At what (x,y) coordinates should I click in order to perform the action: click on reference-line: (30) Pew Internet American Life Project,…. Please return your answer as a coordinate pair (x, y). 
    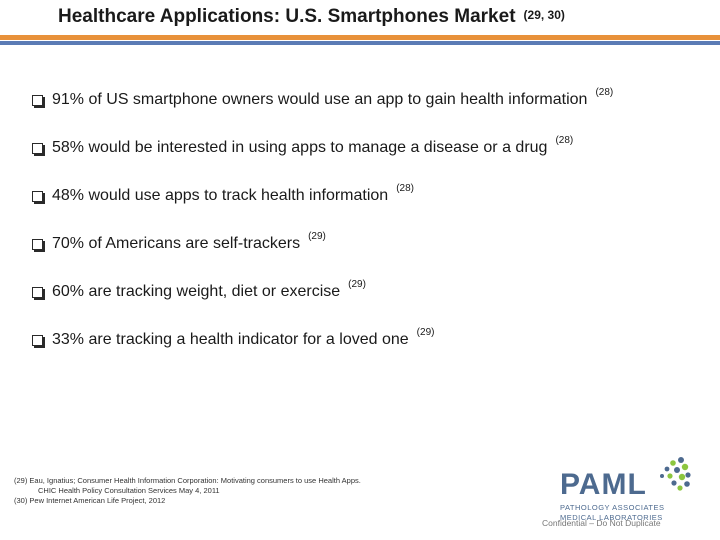
    Looking at the image, I should click on (90, 500).